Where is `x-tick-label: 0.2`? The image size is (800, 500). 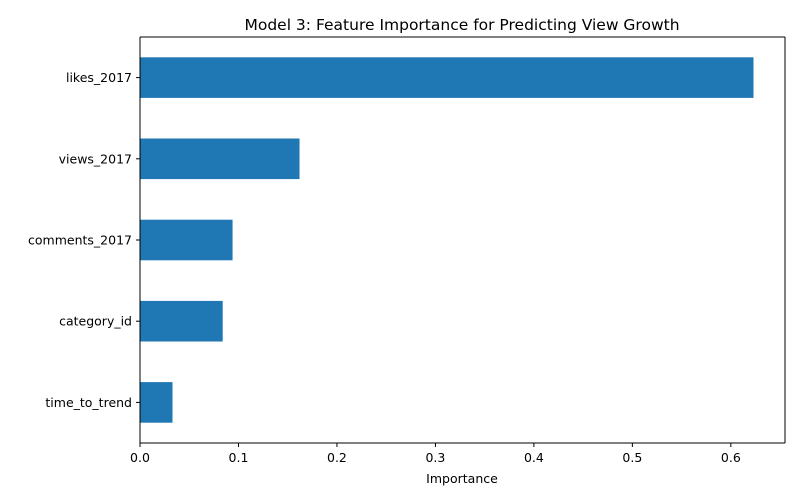
x-tick-label: 0.2 is located at coordinates (337, 457).